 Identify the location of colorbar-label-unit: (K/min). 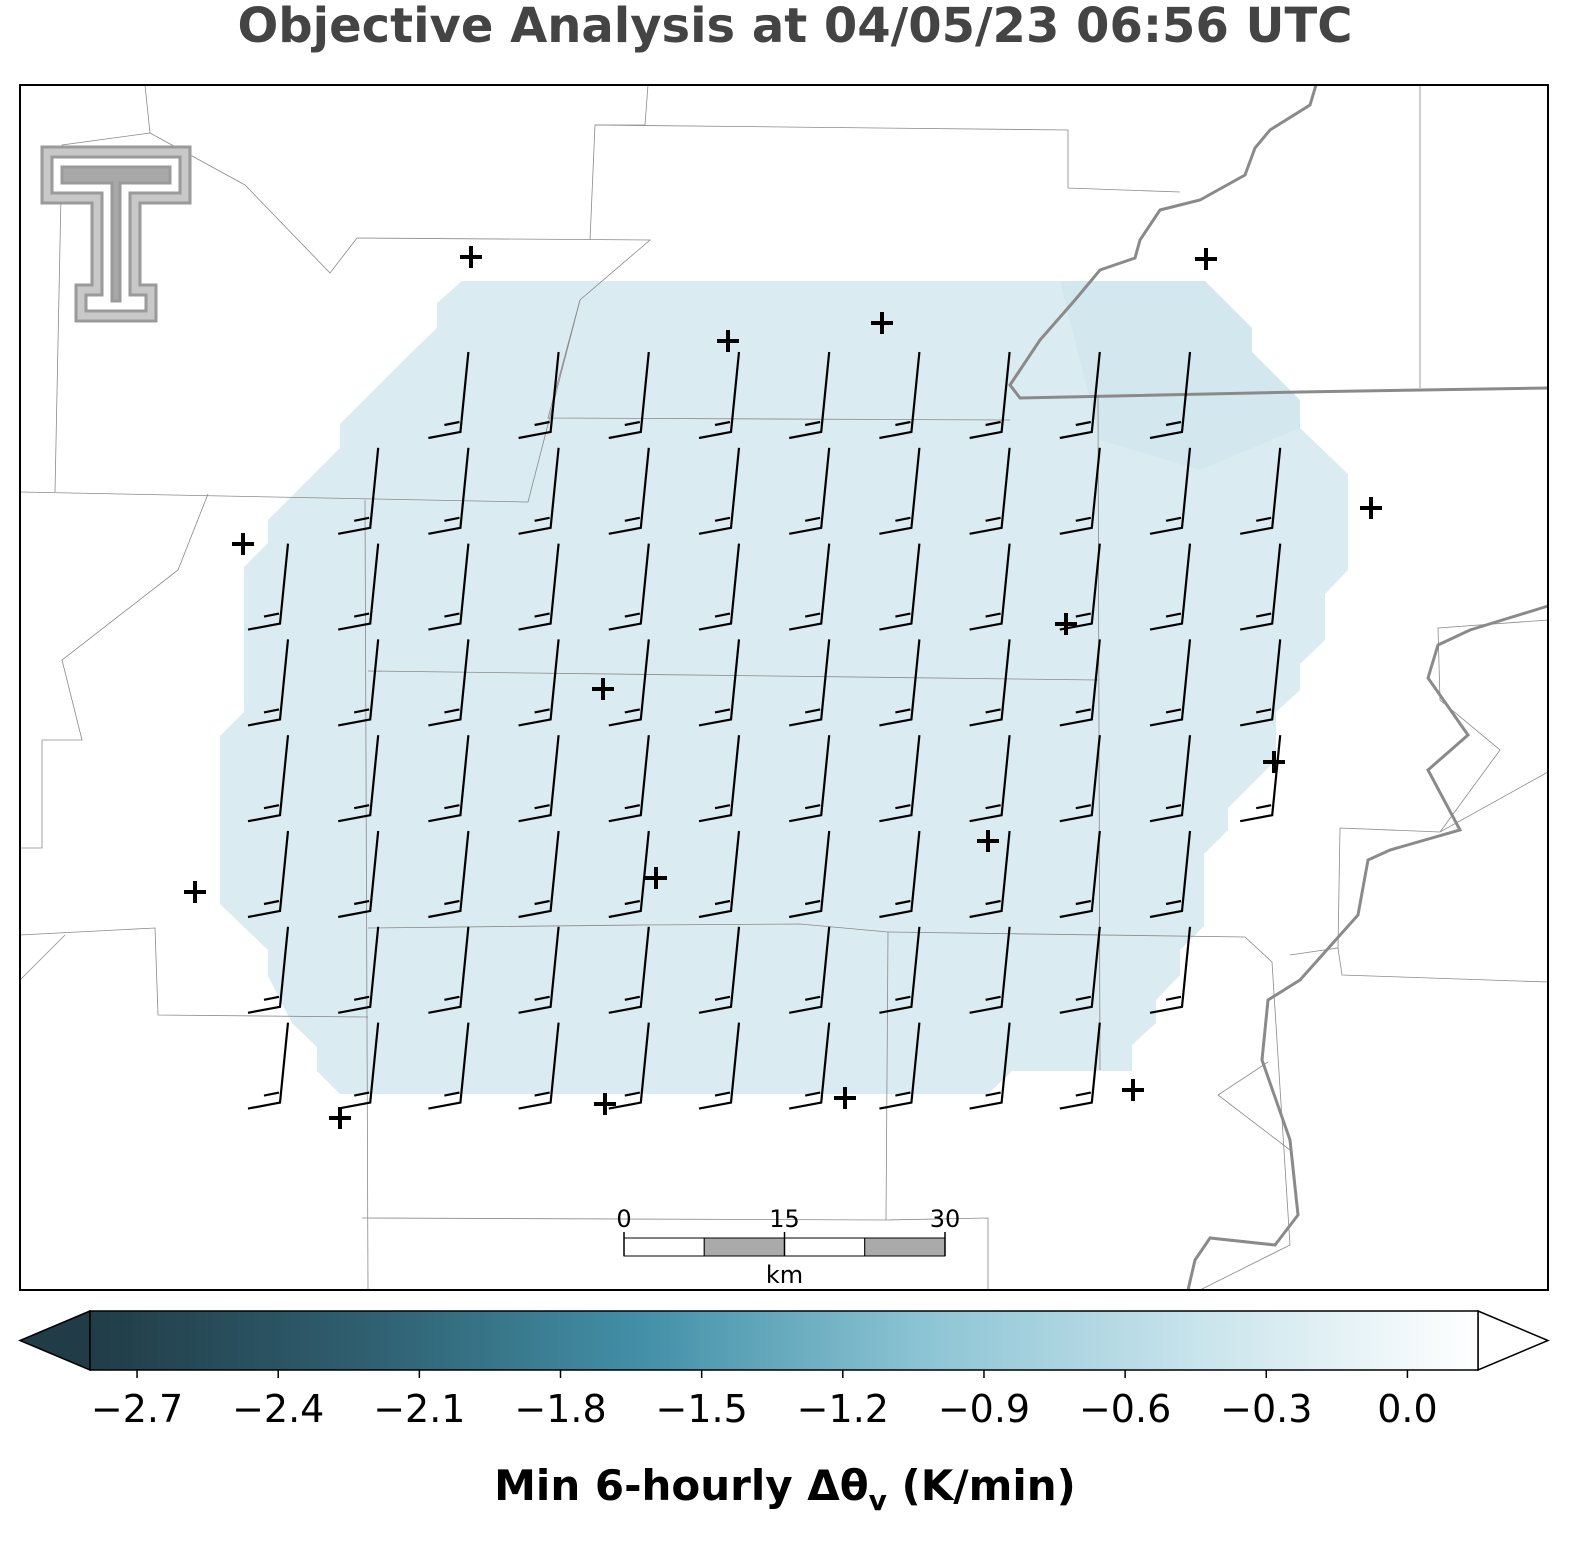
(981, 1485).